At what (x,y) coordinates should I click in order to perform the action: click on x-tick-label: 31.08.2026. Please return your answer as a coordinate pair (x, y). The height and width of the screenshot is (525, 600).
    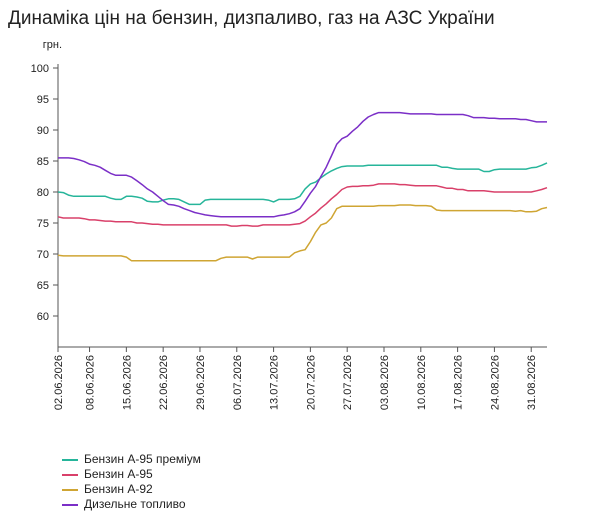
    Looking at the image, I should click on (532, 382).